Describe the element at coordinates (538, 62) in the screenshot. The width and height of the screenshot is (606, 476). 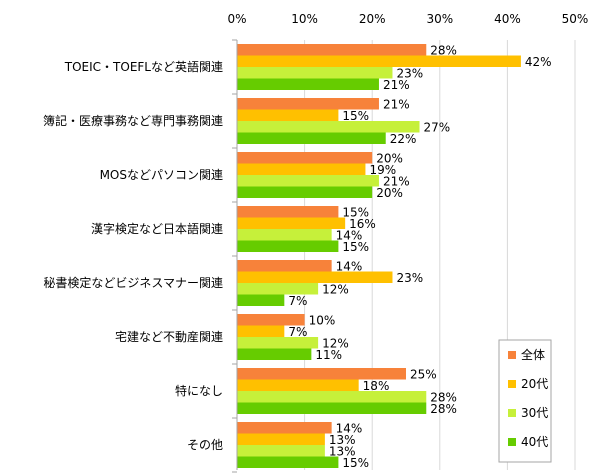
I see `data-label: 42%` at that location.